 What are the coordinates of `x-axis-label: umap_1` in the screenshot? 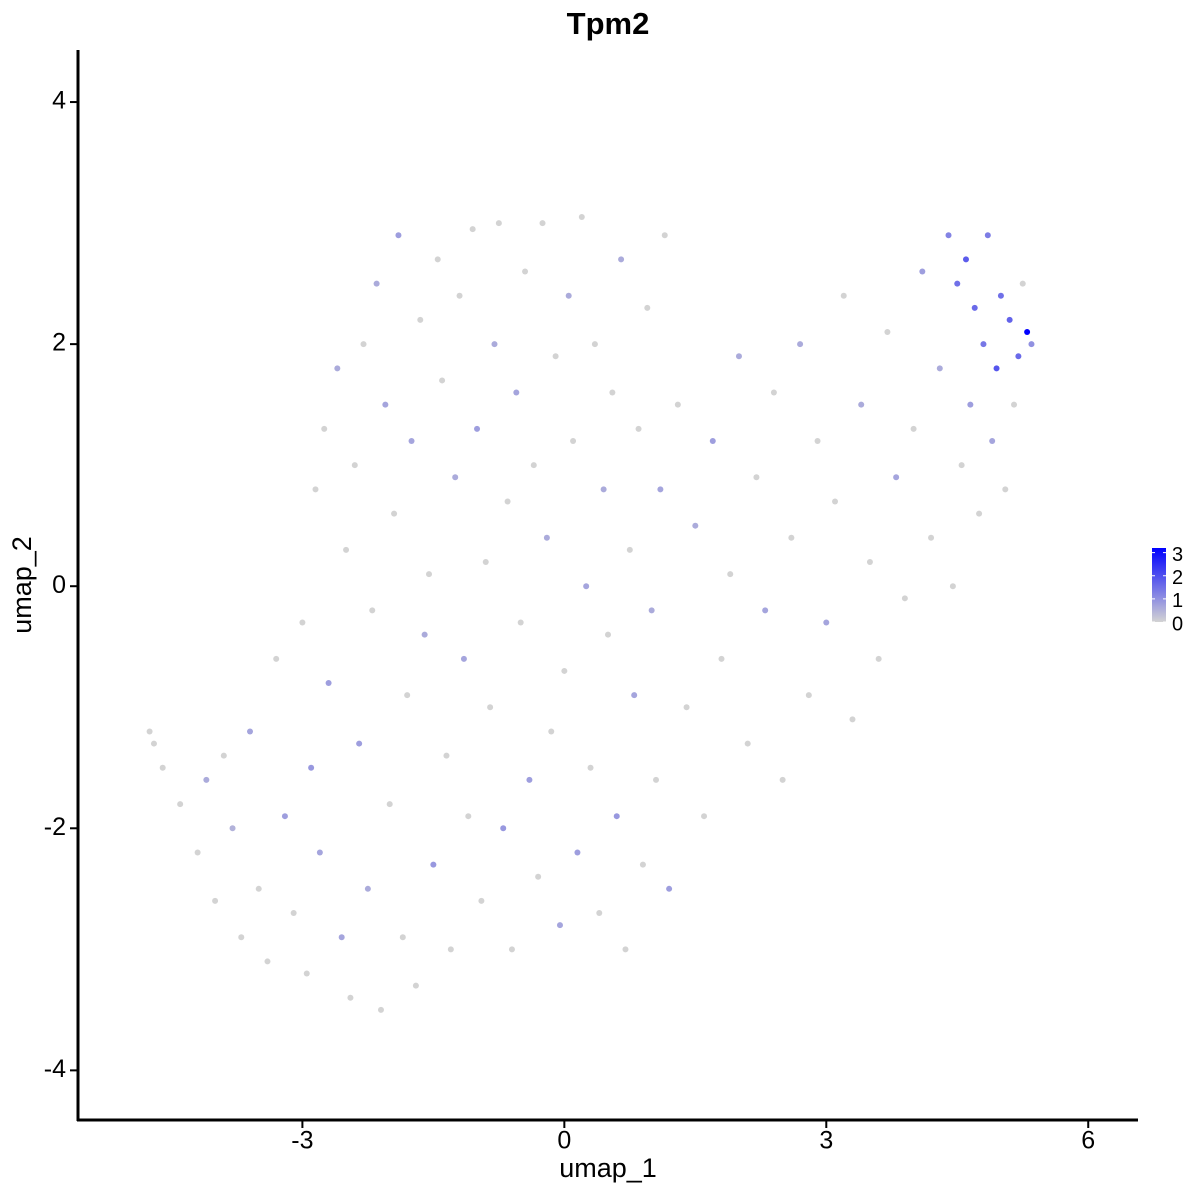 It's located at (608, 1168).